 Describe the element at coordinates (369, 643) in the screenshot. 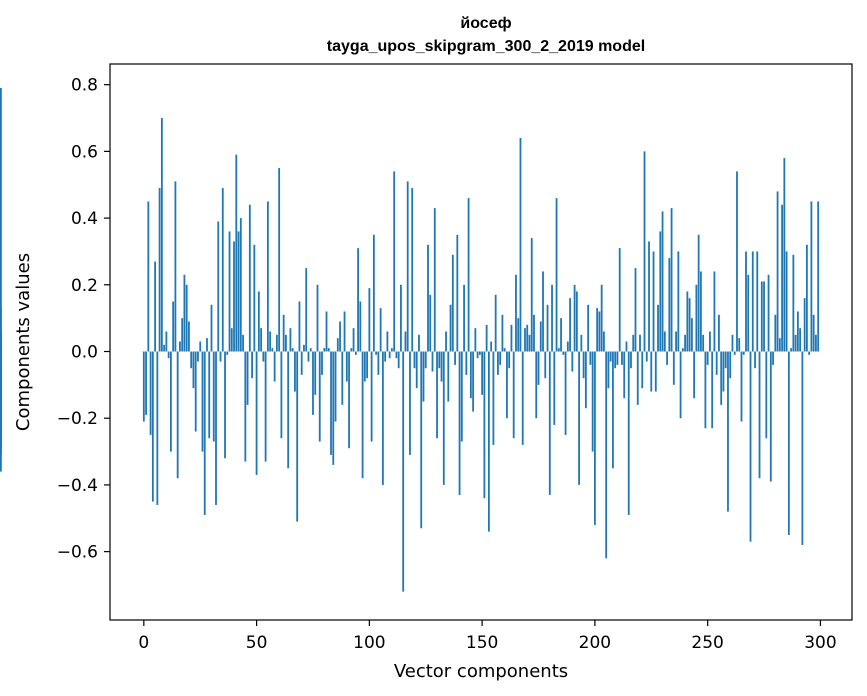

I see `x-tick-label: 100` at that location.